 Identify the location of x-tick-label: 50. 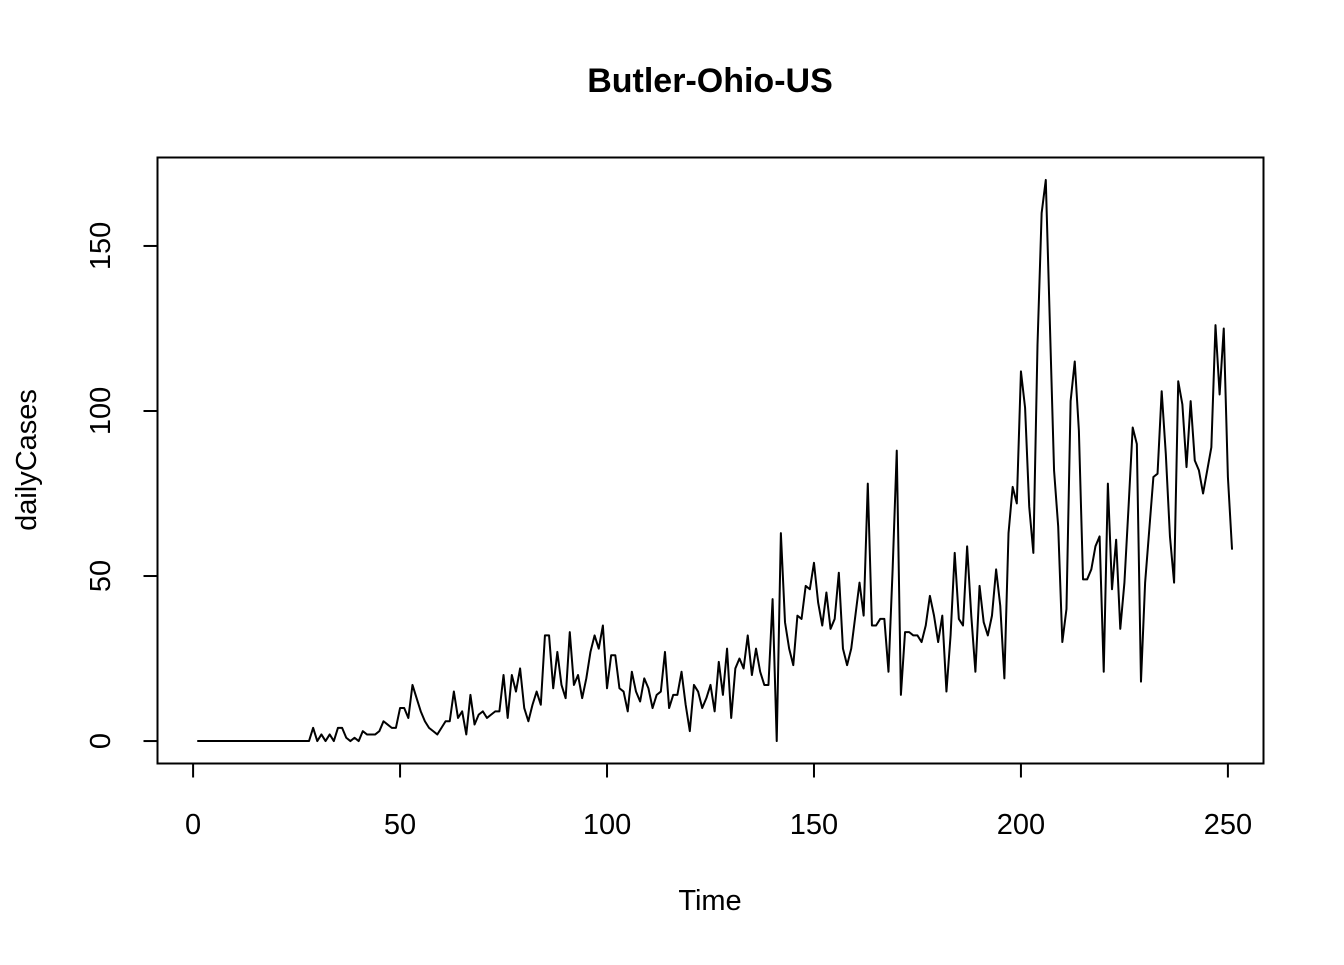
(400, 825).